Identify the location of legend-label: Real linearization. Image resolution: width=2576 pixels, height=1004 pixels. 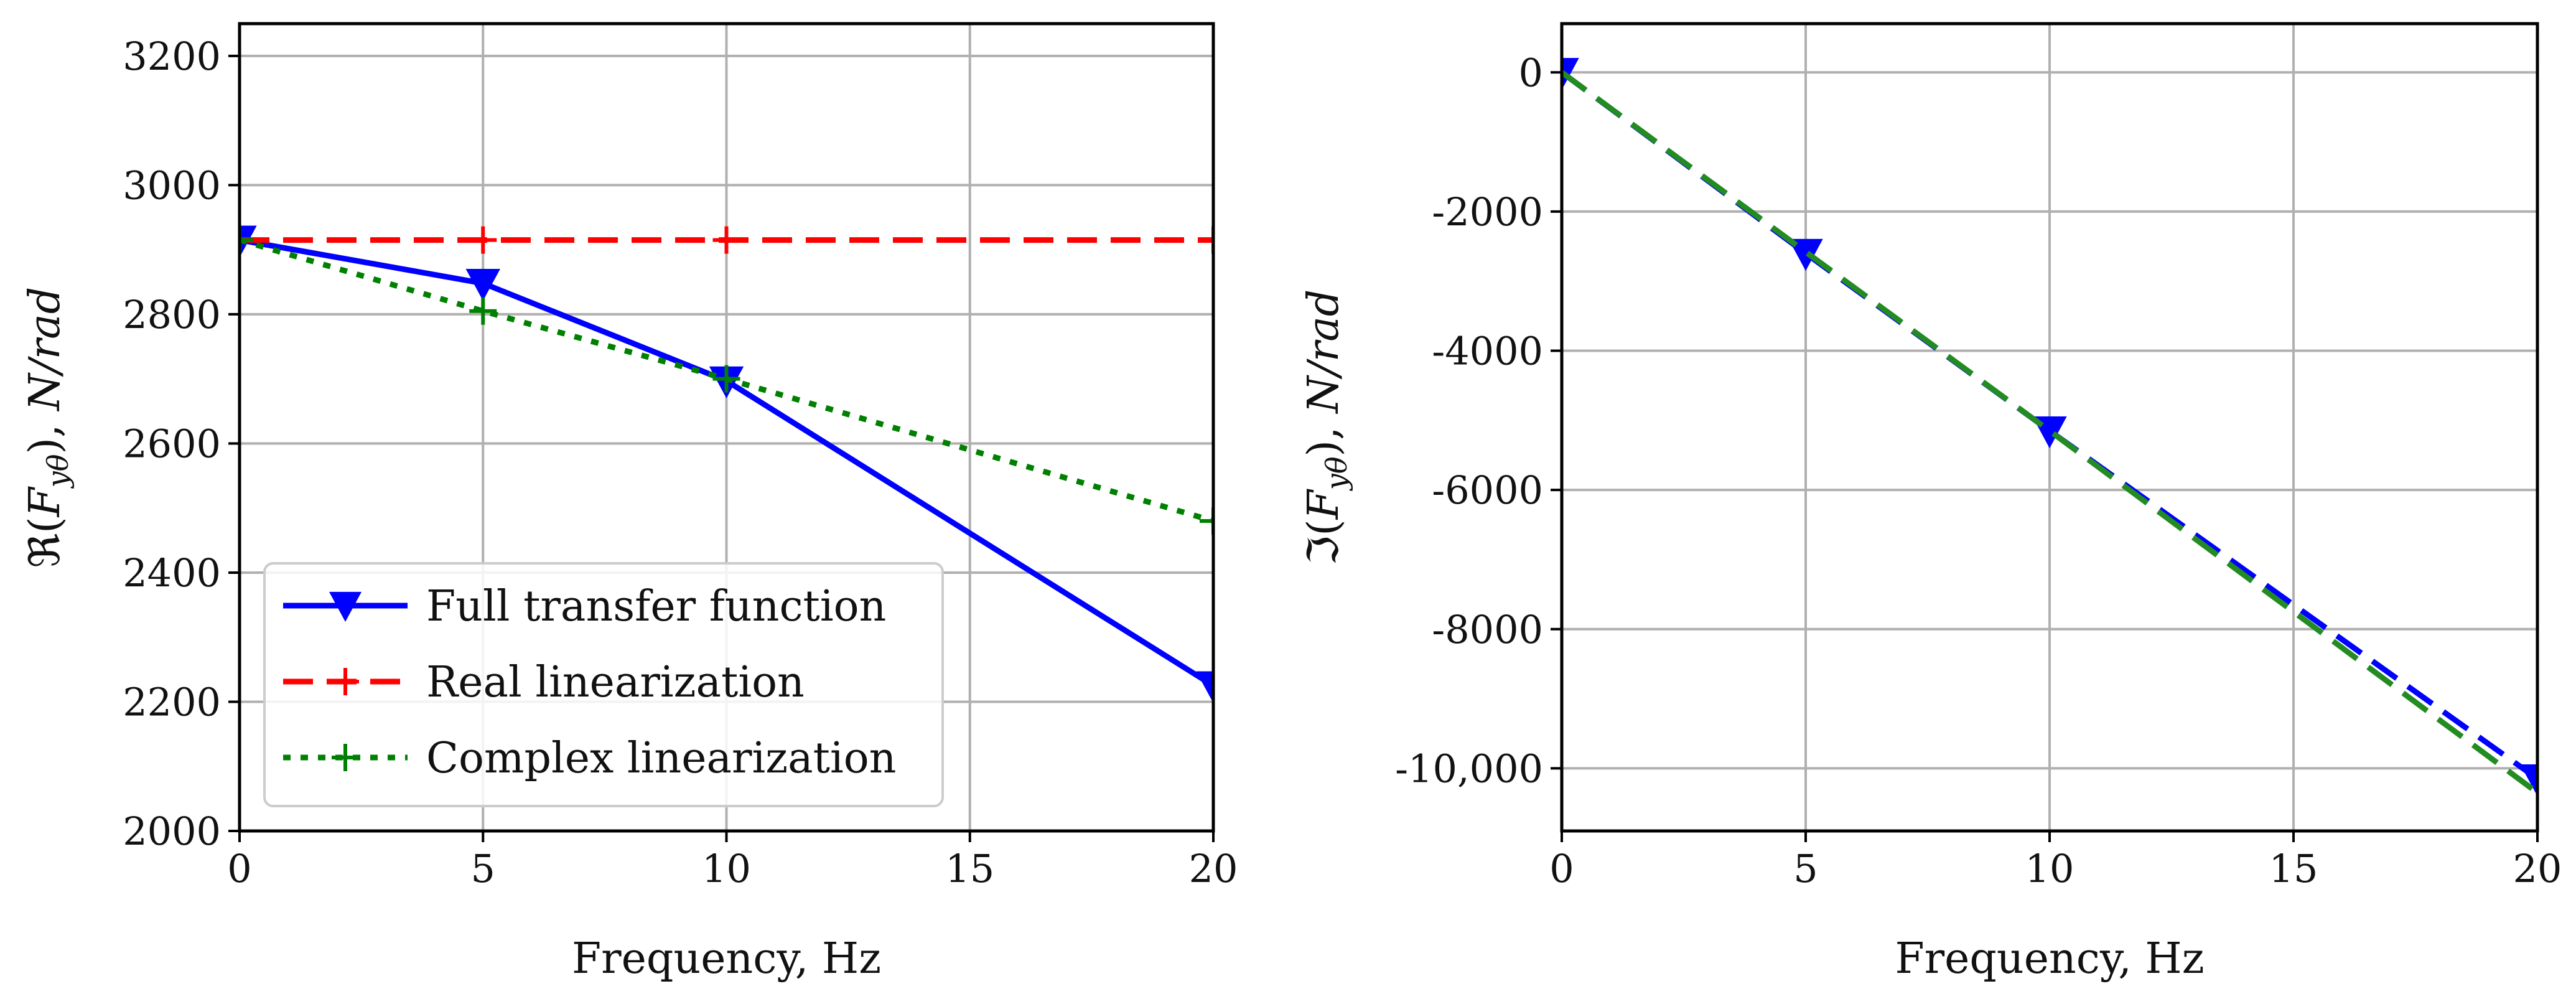
(615, 682).